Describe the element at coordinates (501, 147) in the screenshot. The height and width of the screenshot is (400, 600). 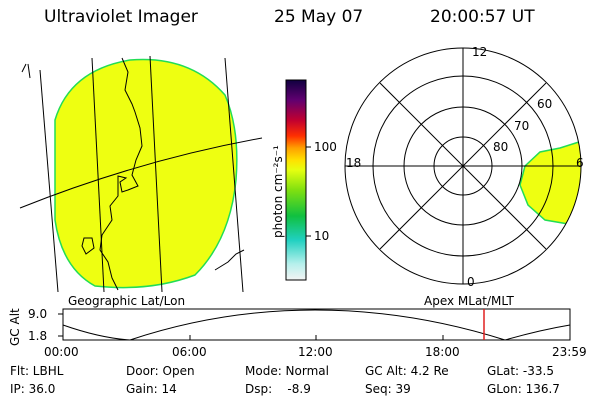
I see `mlat-label-80: 80` at that location.